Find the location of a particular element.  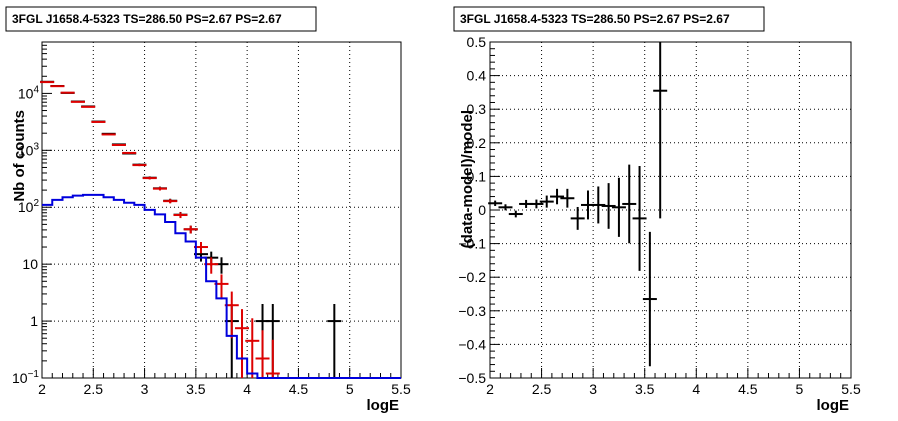

y-tick-label: 10 is located at coordinates (30, 264).